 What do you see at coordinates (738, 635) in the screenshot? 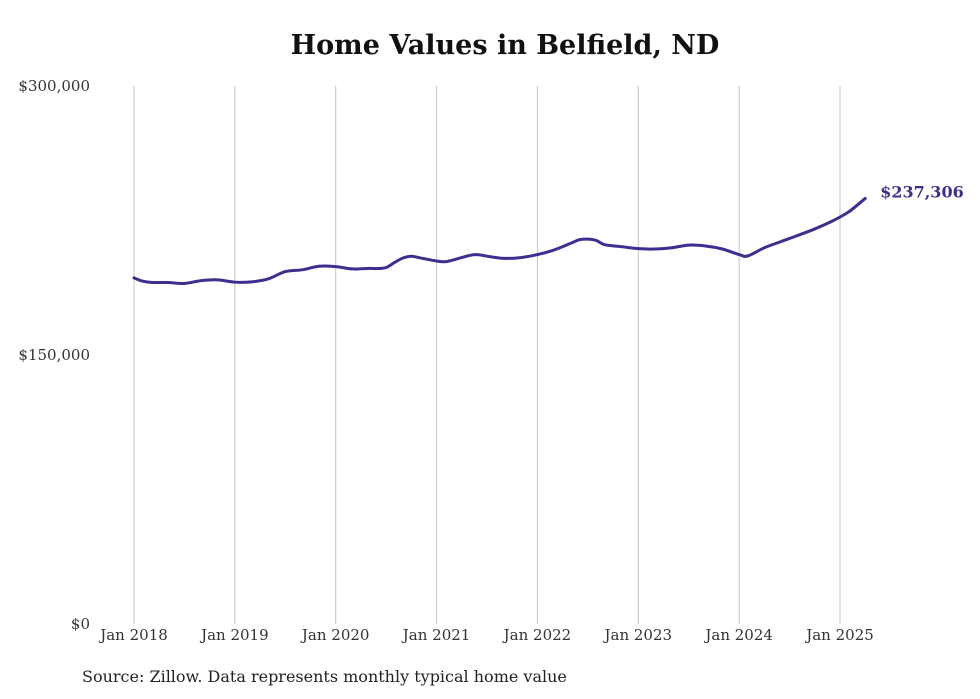
I see `x-tick-label: Jan 2024` at bounding box center [738, 635].